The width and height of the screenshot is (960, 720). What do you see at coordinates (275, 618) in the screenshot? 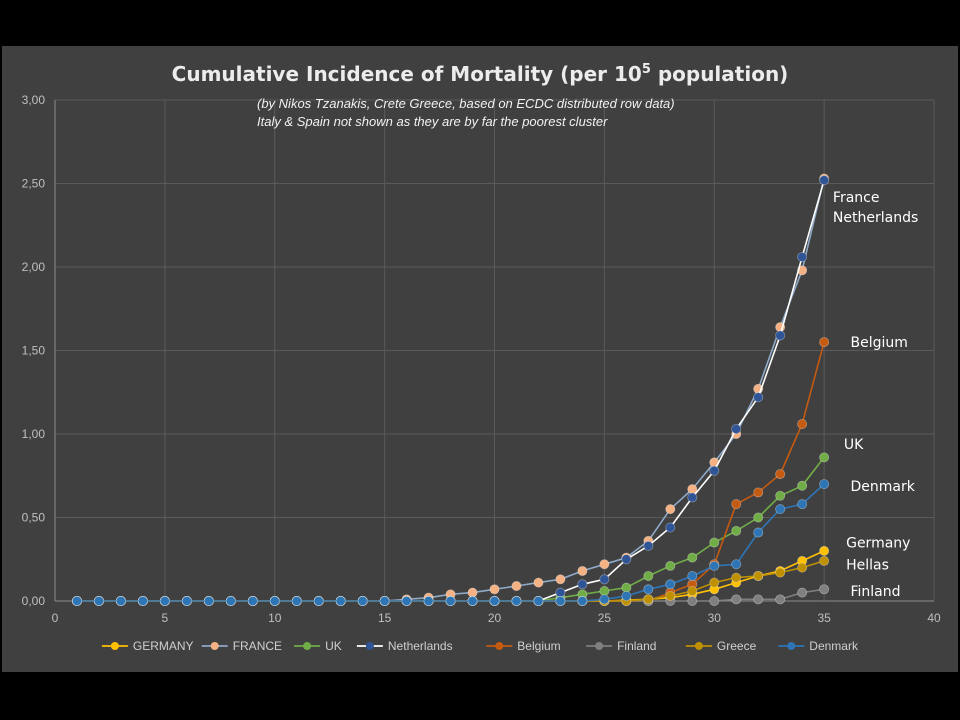
I see `x-tick-label: 10` at bounding box center [275, 618].